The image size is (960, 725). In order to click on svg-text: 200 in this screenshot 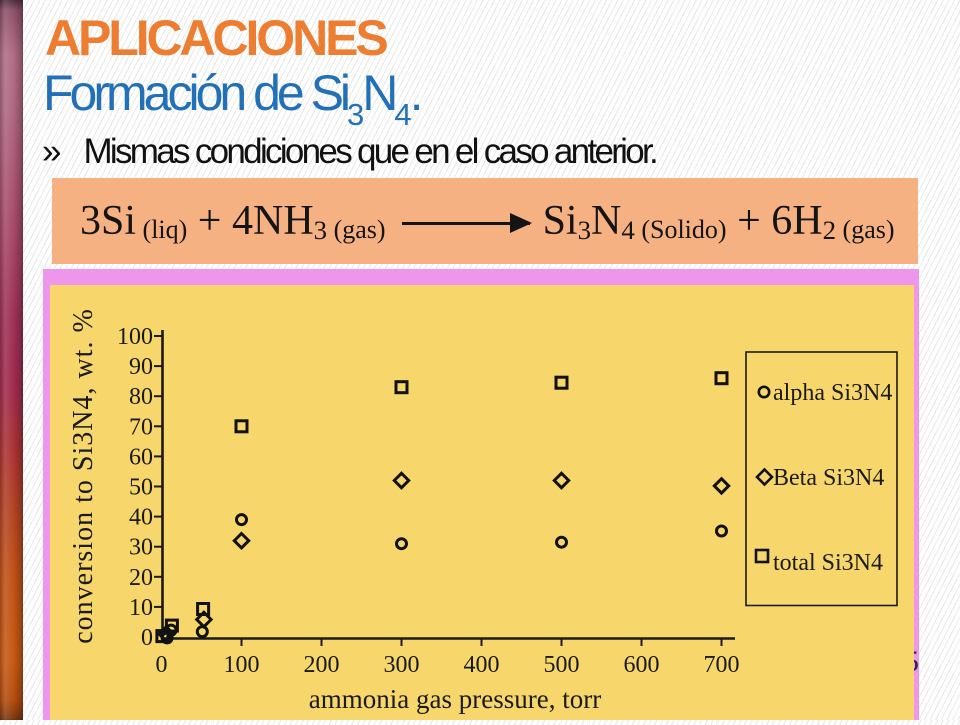, I will do `click(322, 665)`.